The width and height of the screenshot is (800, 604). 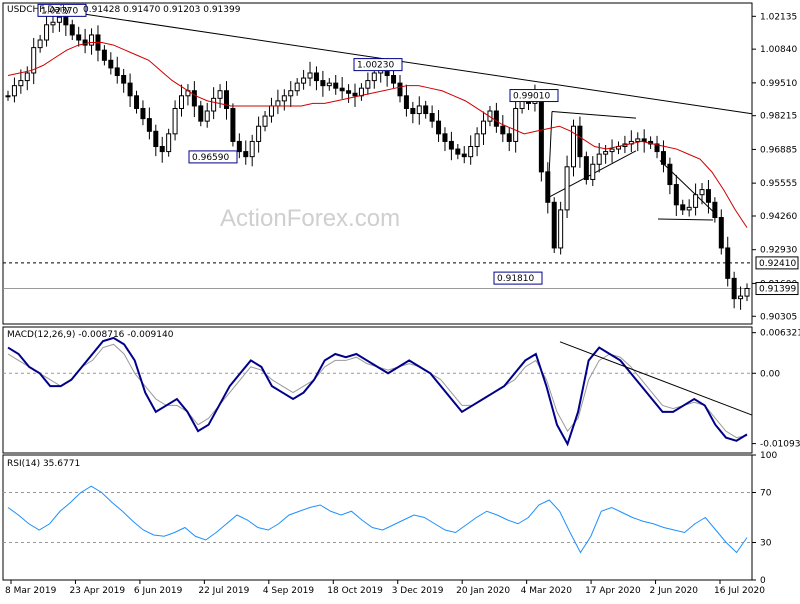 I want to click on price-box-label: 0.92410, so click(x=777, y=264).